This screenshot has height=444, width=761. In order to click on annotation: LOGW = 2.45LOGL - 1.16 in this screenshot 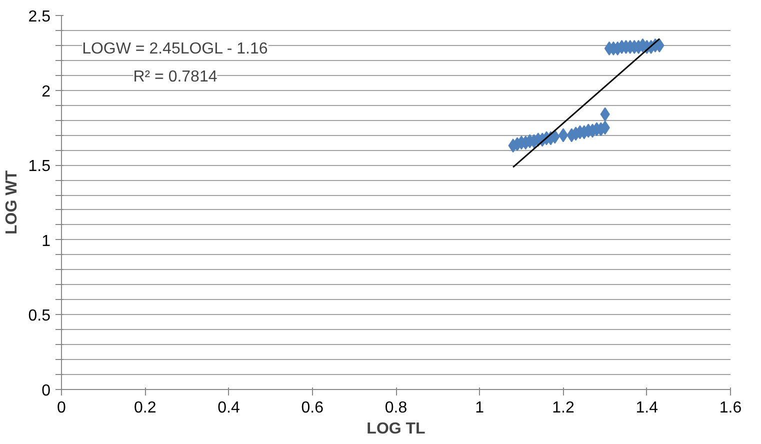, I will do `click(175, 49)`.